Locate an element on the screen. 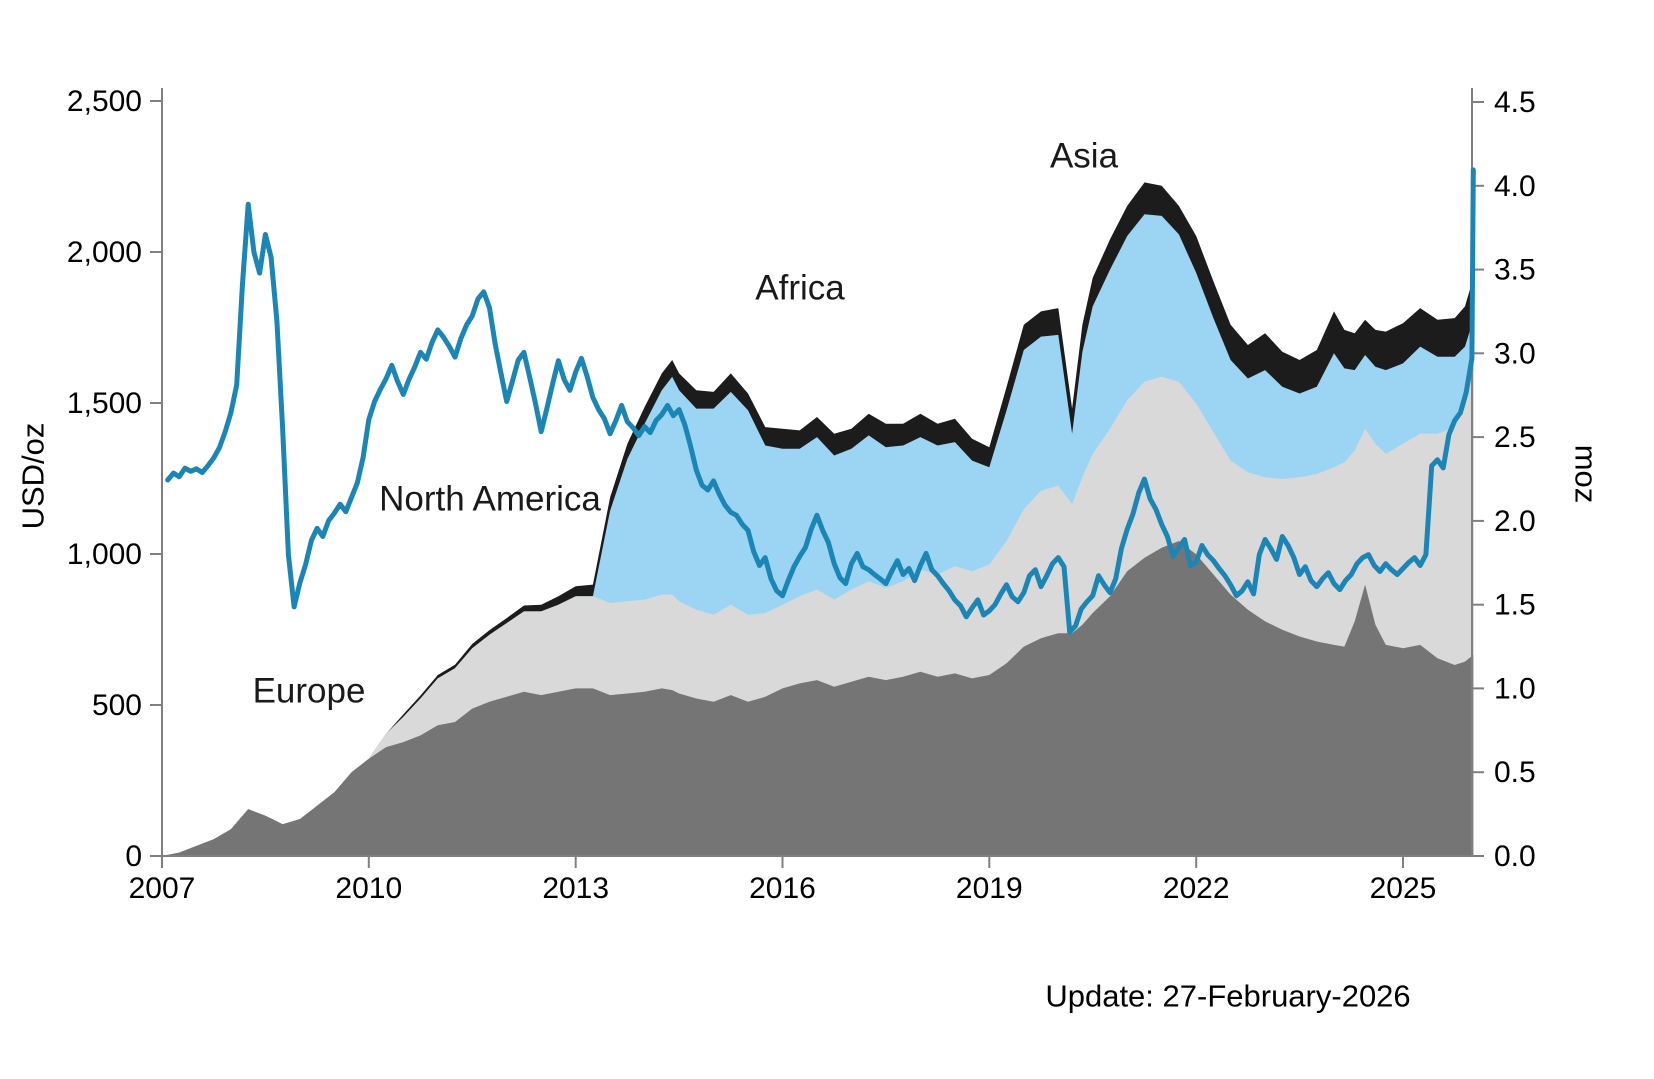 The width and height of the screenshot is (1654, 1079). x-axis-tick-label: 2010 is located at coordinates (368, 888).